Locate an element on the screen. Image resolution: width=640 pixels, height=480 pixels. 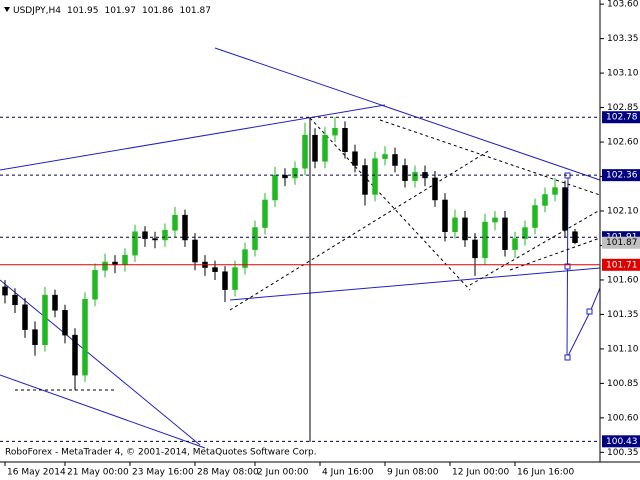
x-tick-label: 21 May 00:00 is located at coordinates (98, 473).